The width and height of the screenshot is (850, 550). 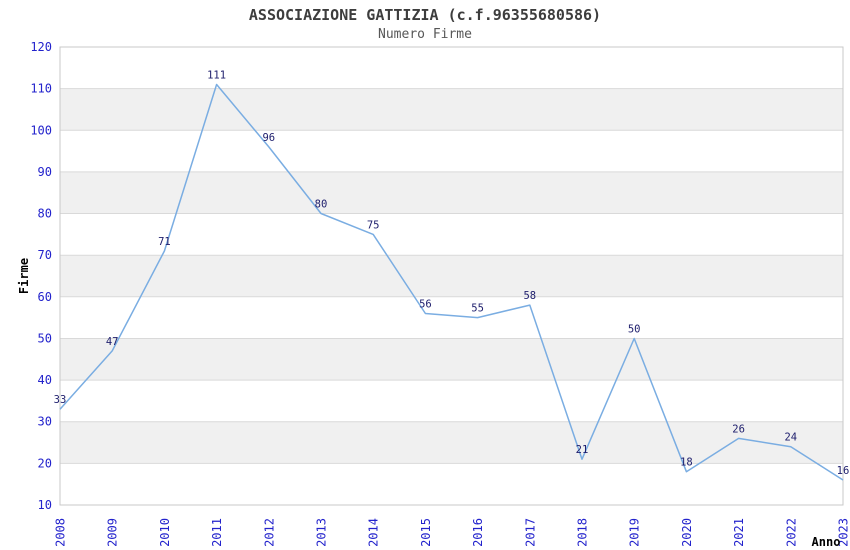 I want to click on x-tick-label: 2008, so click(x=61, y=532).